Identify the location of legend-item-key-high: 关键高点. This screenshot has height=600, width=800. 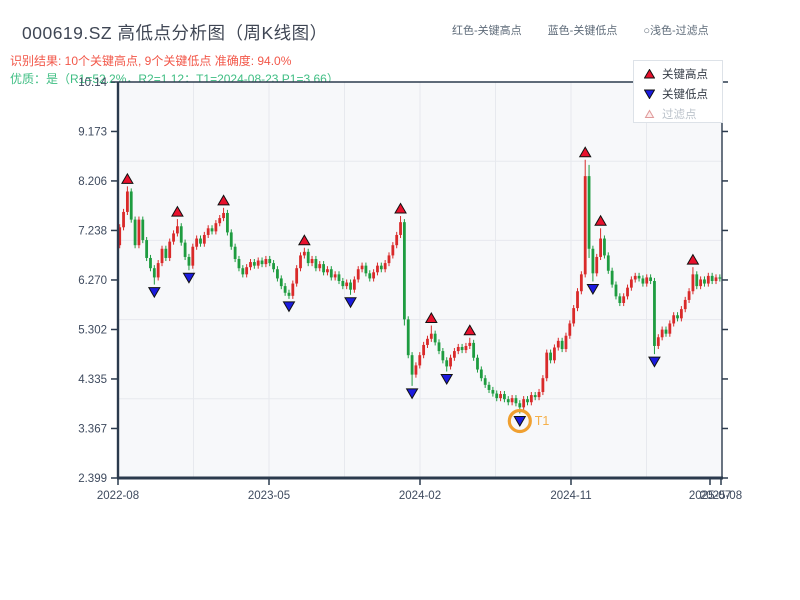
(683, 74).